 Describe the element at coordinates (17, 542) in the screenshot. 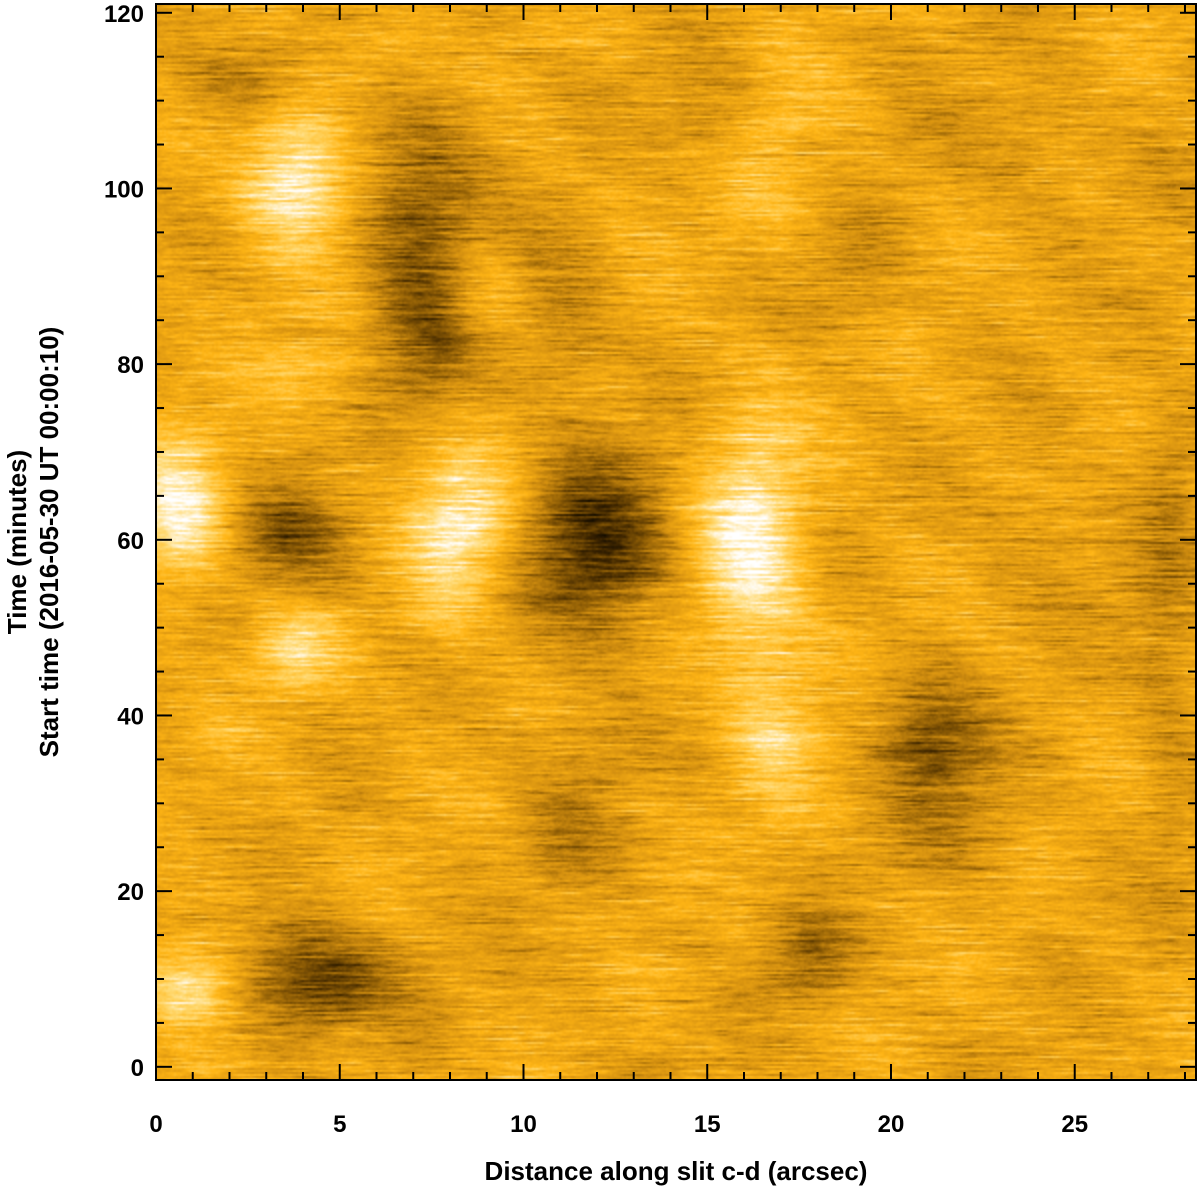

I see `y-axis-label-line1: Time (minutes)` at that location.